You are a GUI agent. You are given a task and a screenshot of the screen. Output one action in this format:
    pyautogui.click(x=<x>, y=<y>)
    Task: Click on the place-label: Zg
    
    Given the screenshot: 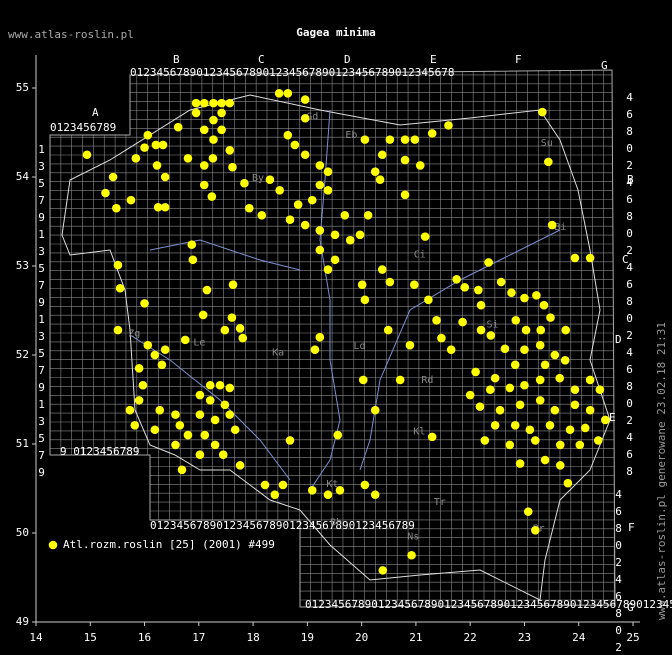 What is the action you would take?
    pyautogui.click(x=134, y=334)
    